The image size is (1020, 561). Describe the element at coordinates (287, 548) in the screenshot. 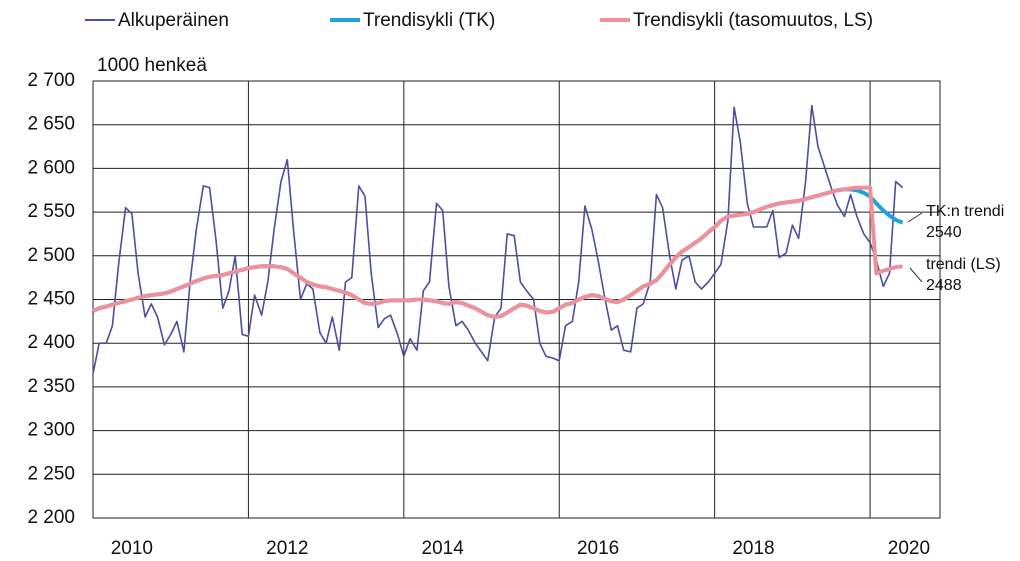

I see `x-tick-label: 2012` at that location.